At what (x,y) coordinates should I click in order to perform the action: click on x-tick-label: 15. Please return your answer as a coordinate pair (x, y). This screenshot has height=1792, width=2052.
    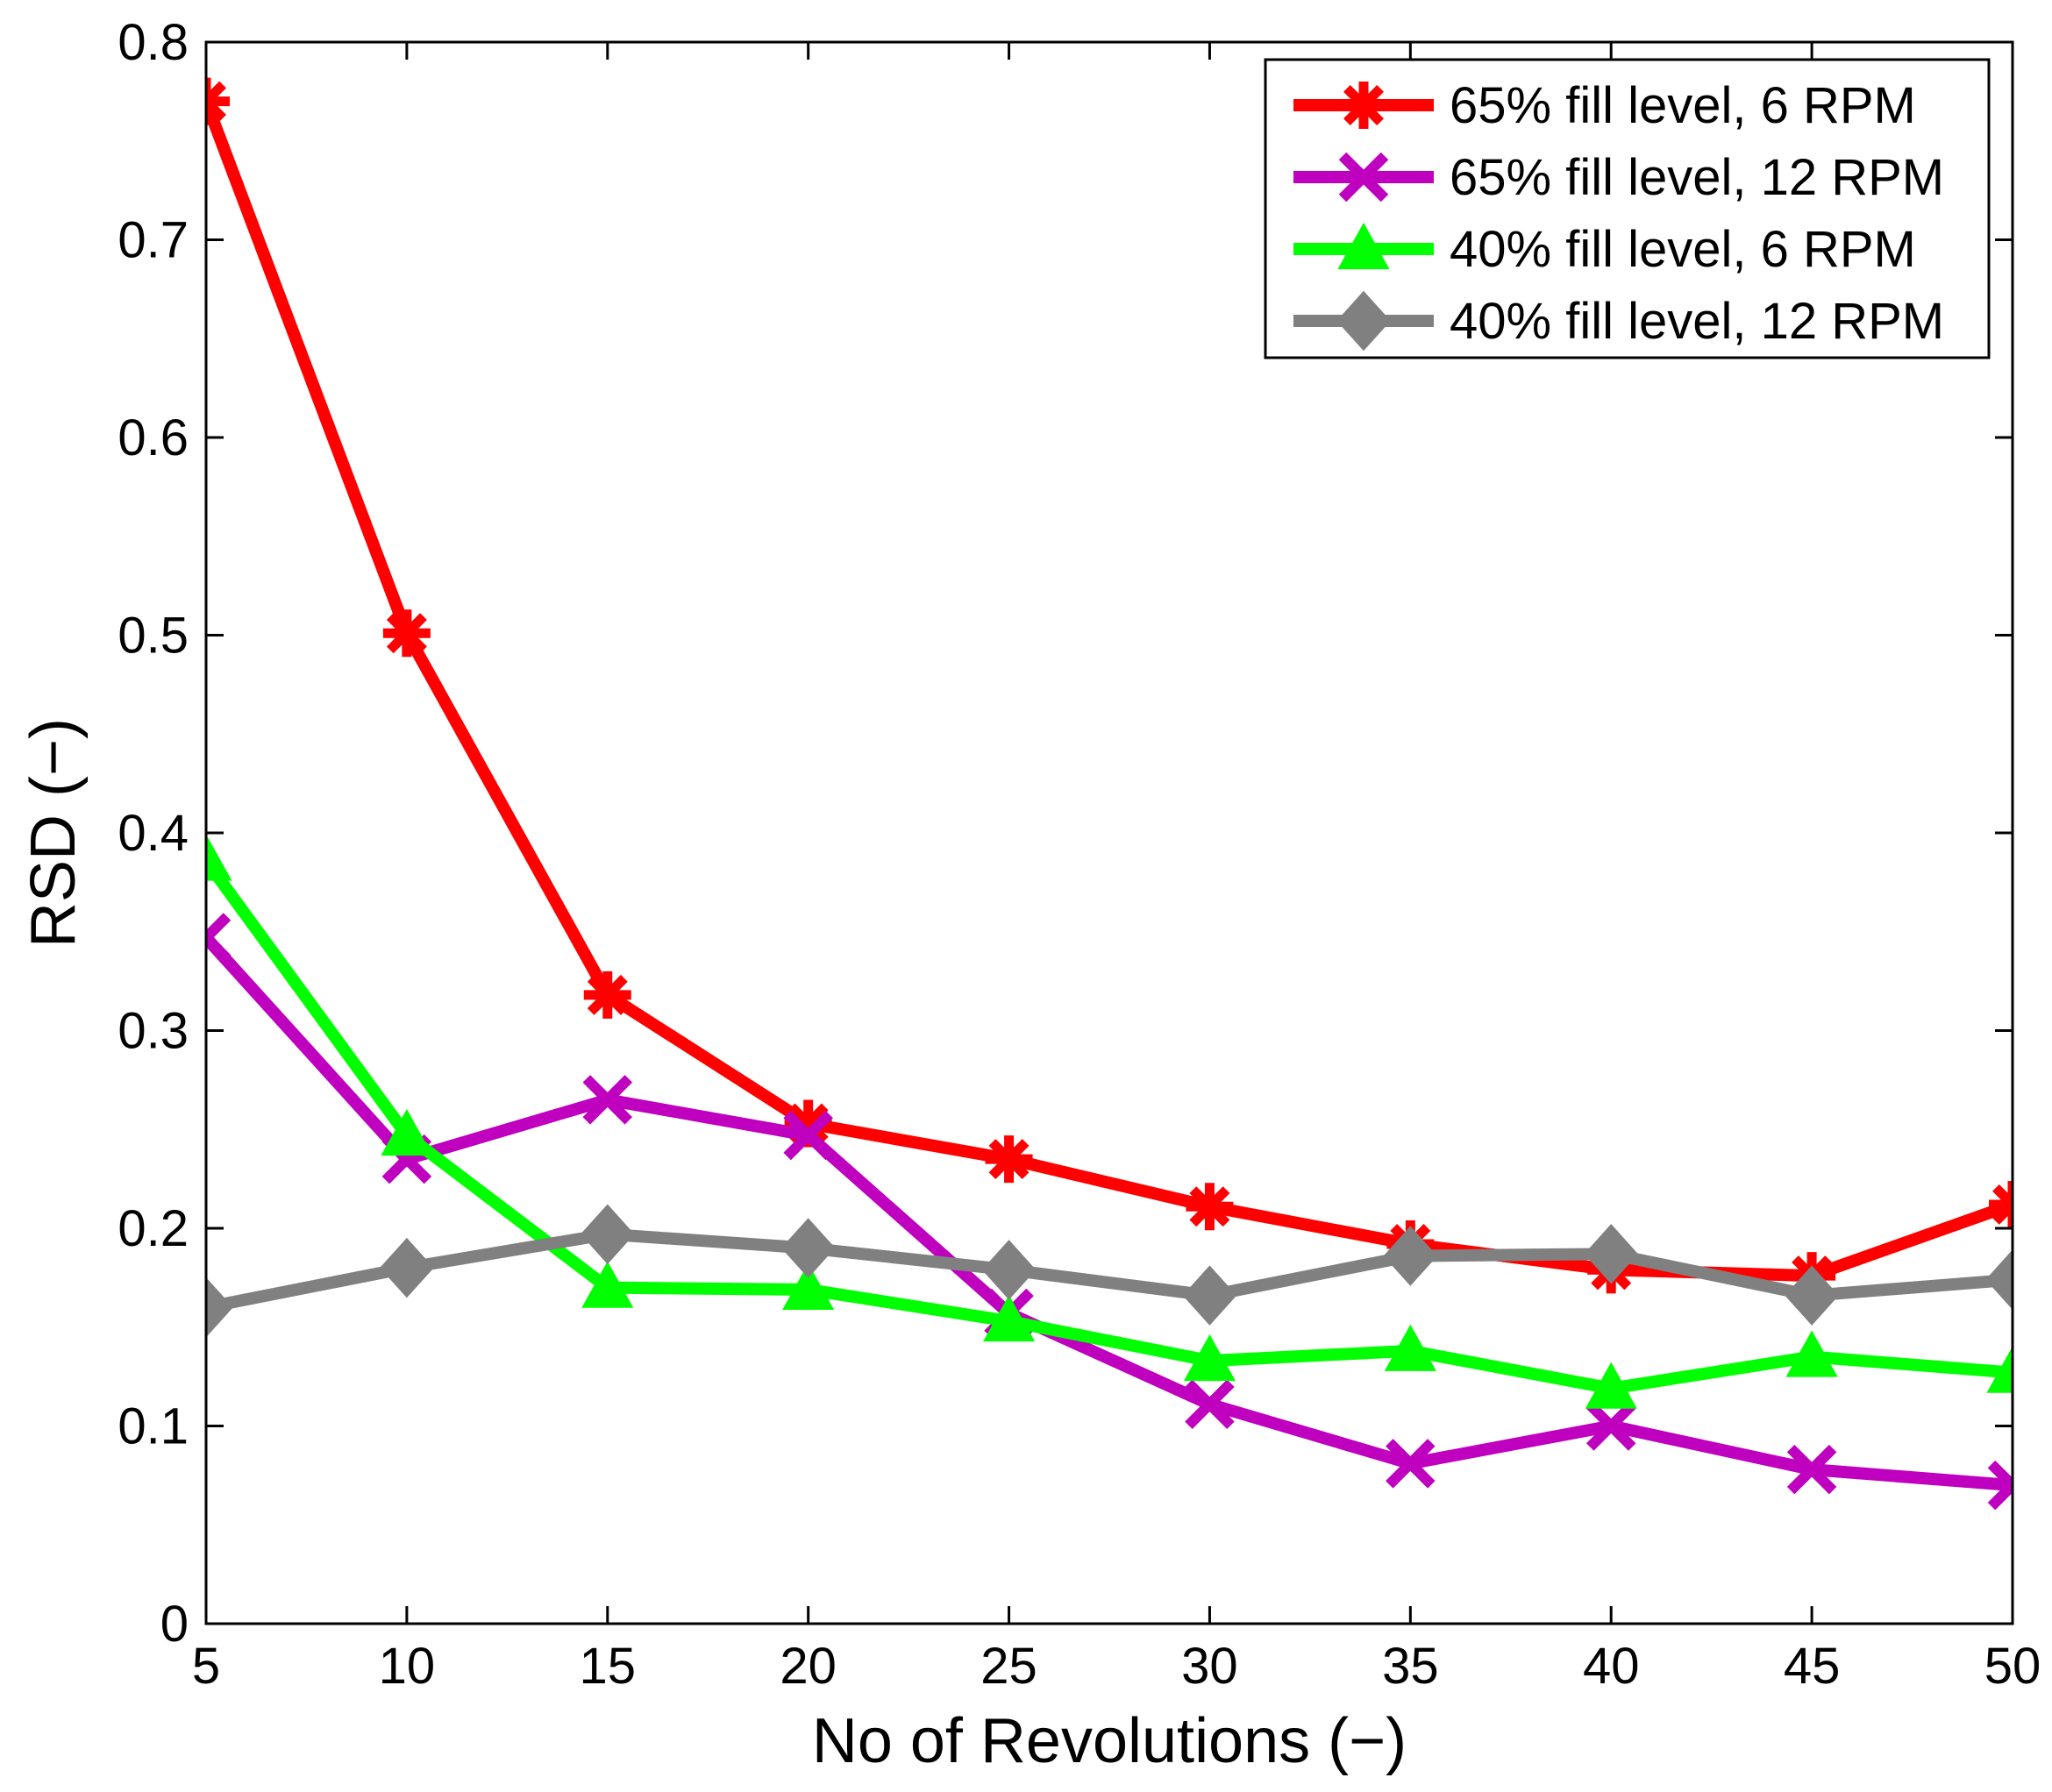
    Looking at the image, I should click on (608, 1666).